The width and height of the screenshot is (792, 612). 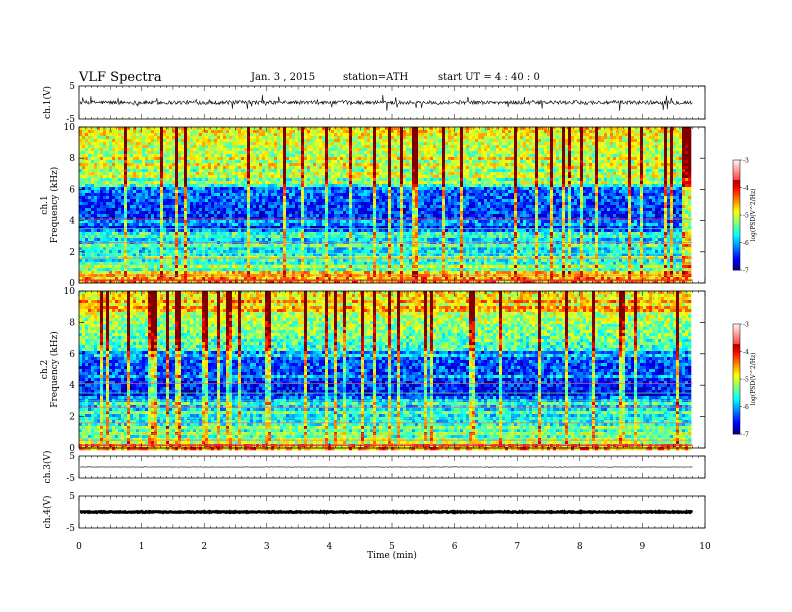 I want to click on x-tick-label: 7, so click(x=517, y=547).